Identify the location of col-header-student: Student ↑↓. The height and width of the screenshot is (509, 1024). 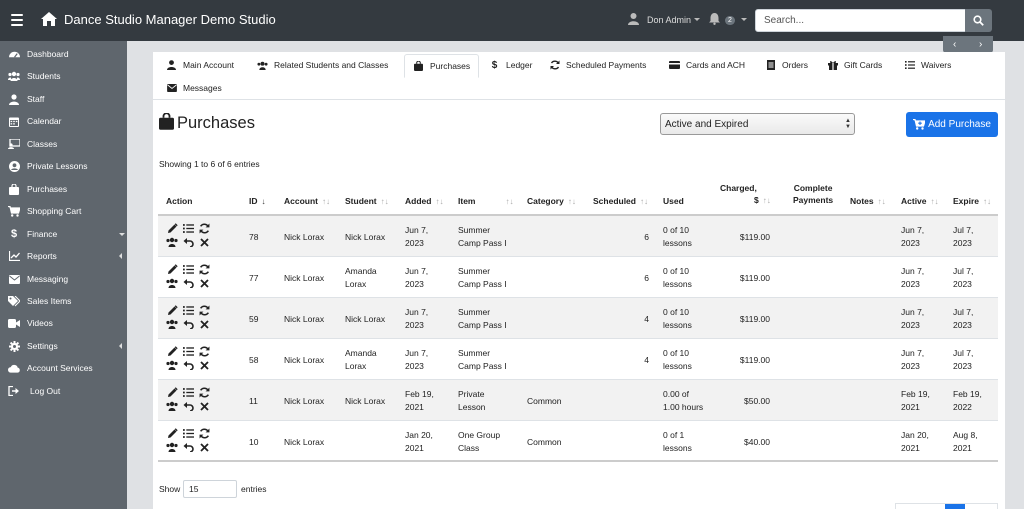
(367, 201).